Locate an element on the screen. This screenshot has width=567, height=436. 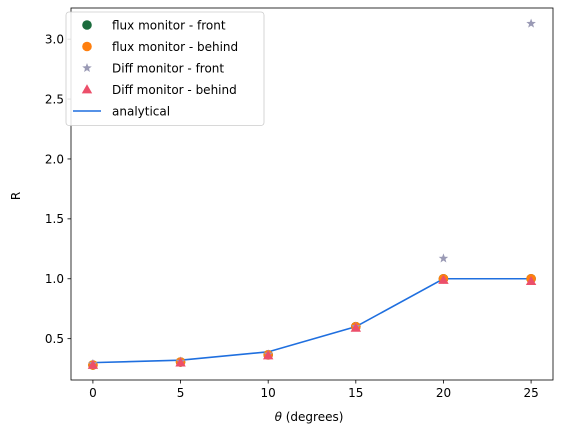
y-tick-label: 3.0 is located at coordinates (54, 39).